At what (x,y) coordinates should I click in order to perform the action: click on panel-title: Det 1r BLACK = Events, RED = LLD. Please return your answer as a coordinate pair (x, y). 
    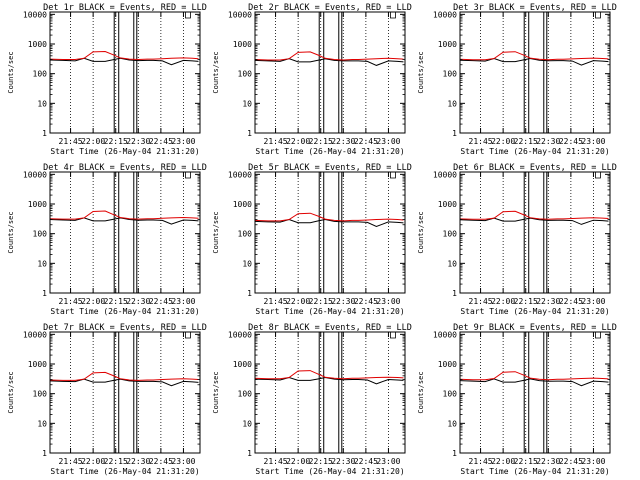
    Looking at the image, I should click on (125, 8).